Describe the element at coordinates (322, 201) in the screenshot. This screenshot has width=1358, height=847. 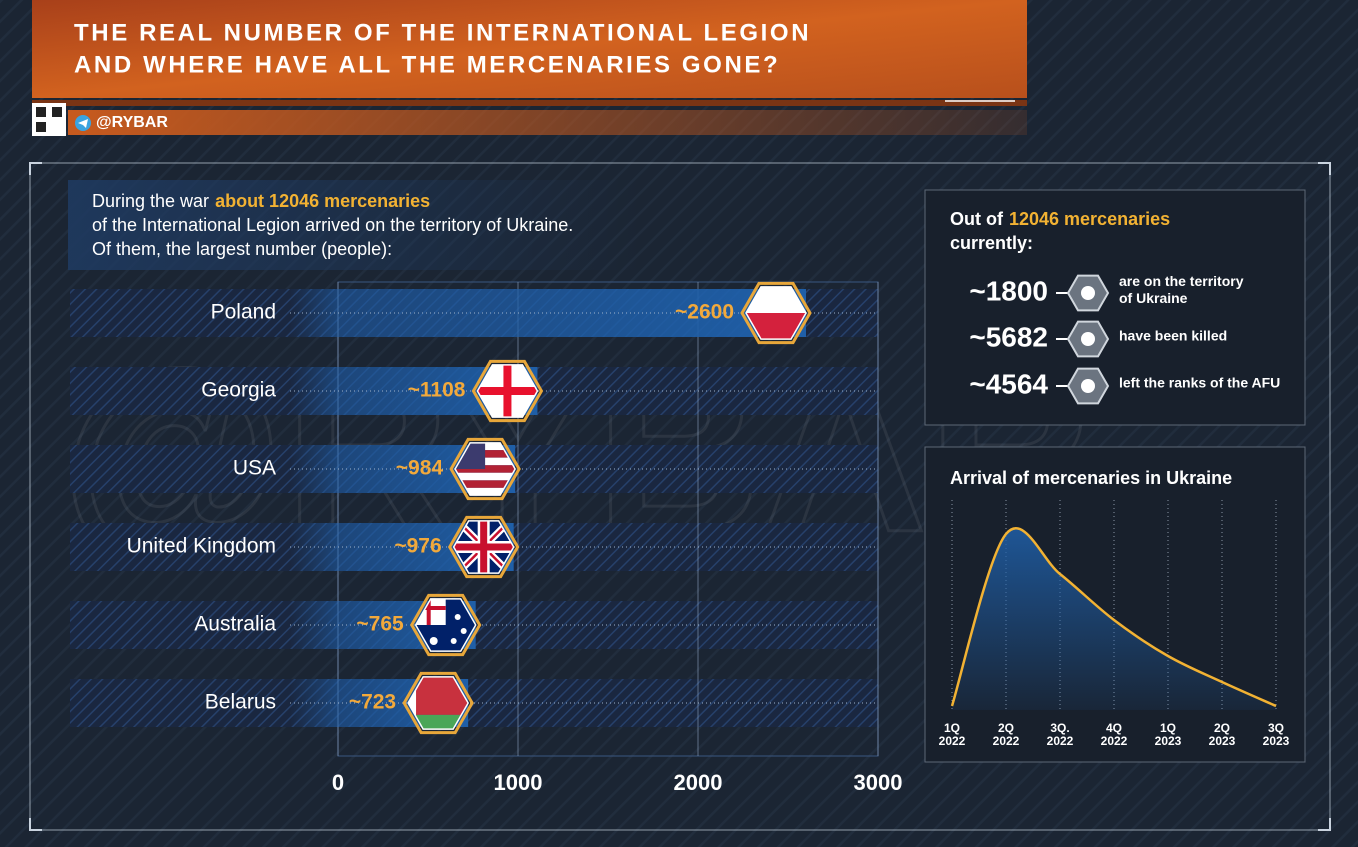
I see `intro-highlight: about 12046 mercenaries` at that location.